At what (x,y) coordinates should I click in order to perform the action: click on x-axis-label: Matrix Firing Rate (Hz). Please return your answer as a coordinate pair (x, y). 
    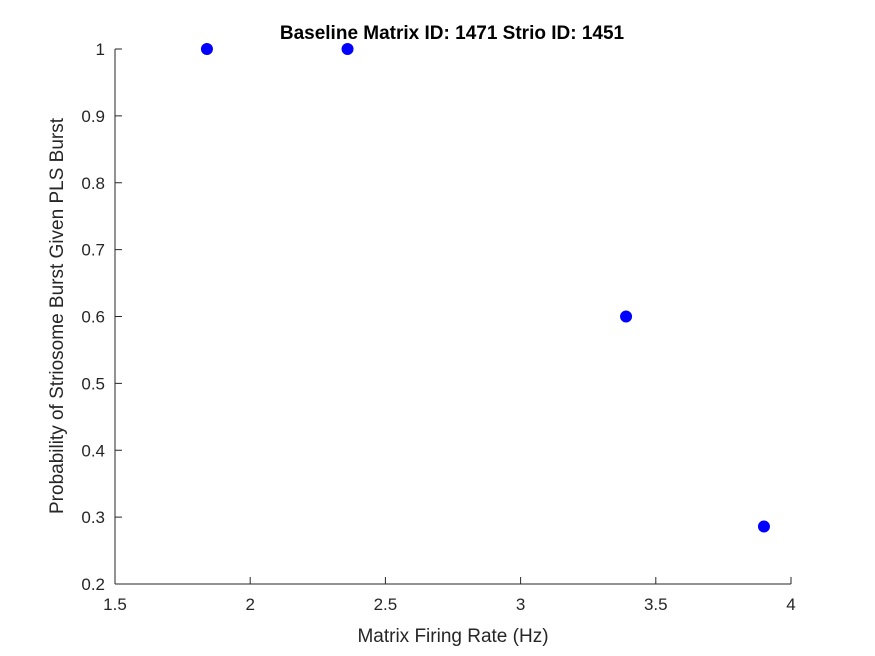
    Looking at the image, I should click on (452, 636).